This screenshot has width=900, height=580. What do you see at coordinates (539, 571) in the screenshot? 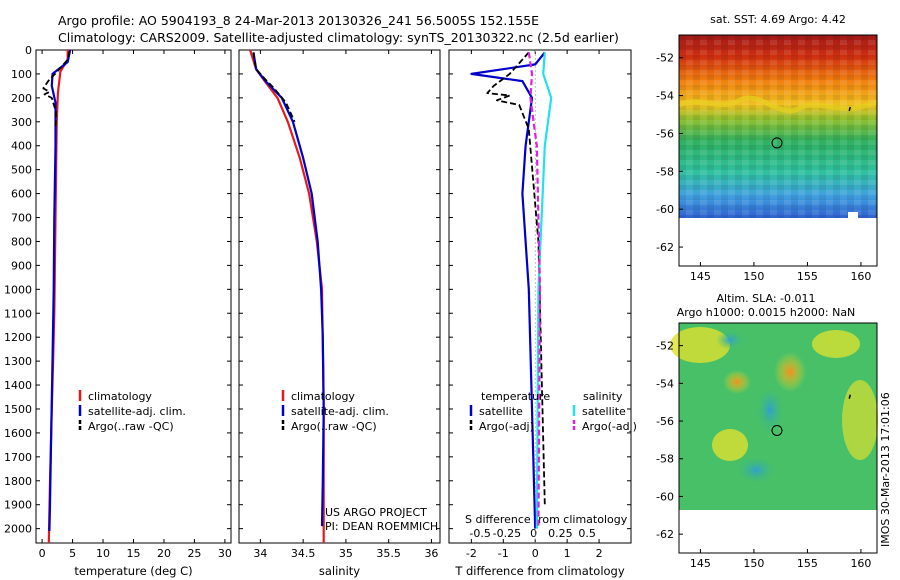
I see `x-axis-label: T difference from climatology` at bounding box center [539, 571].